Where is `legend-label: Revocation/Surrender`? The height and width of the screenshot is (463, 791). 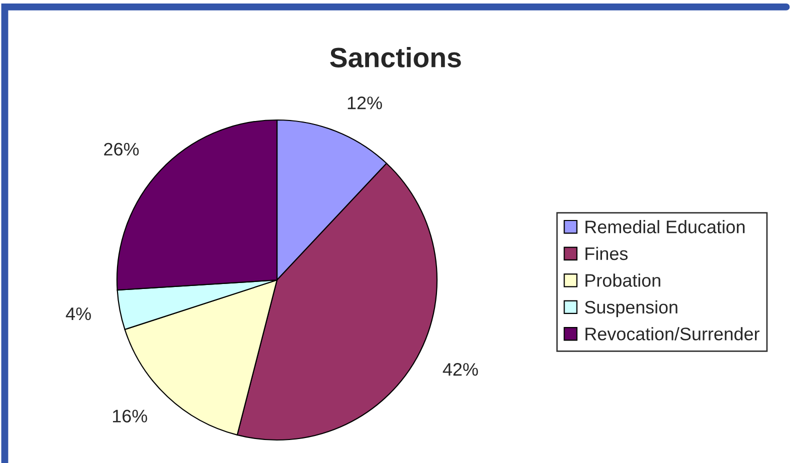 legend-label: Revocation/Surrender is located at coordinates (673, 333).